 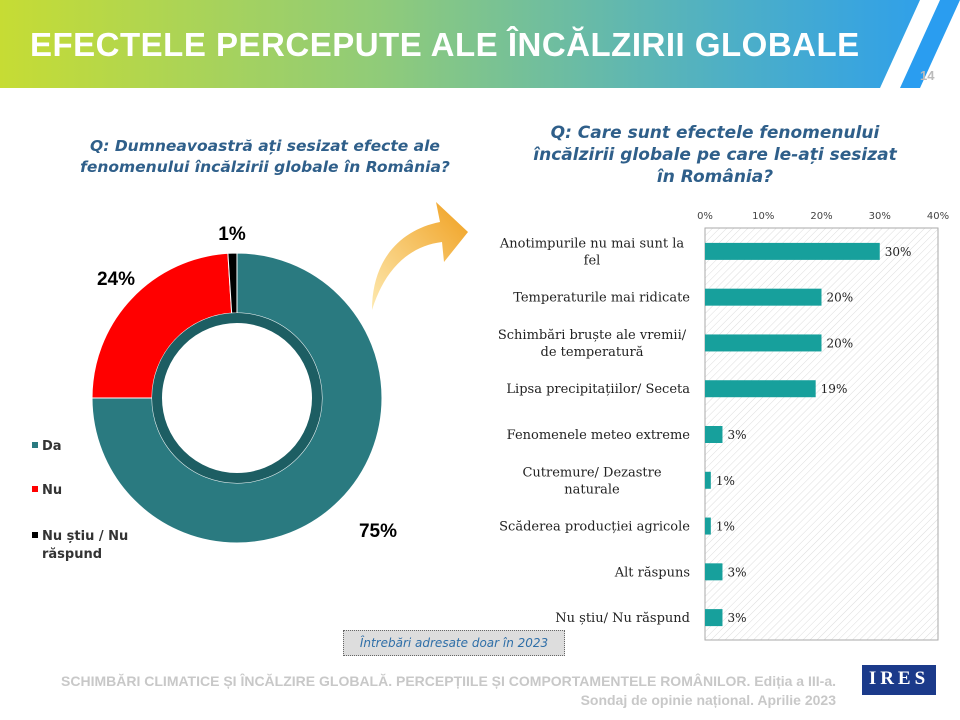 I want to click on tick-label: 30%, so click(x=880, y=216).